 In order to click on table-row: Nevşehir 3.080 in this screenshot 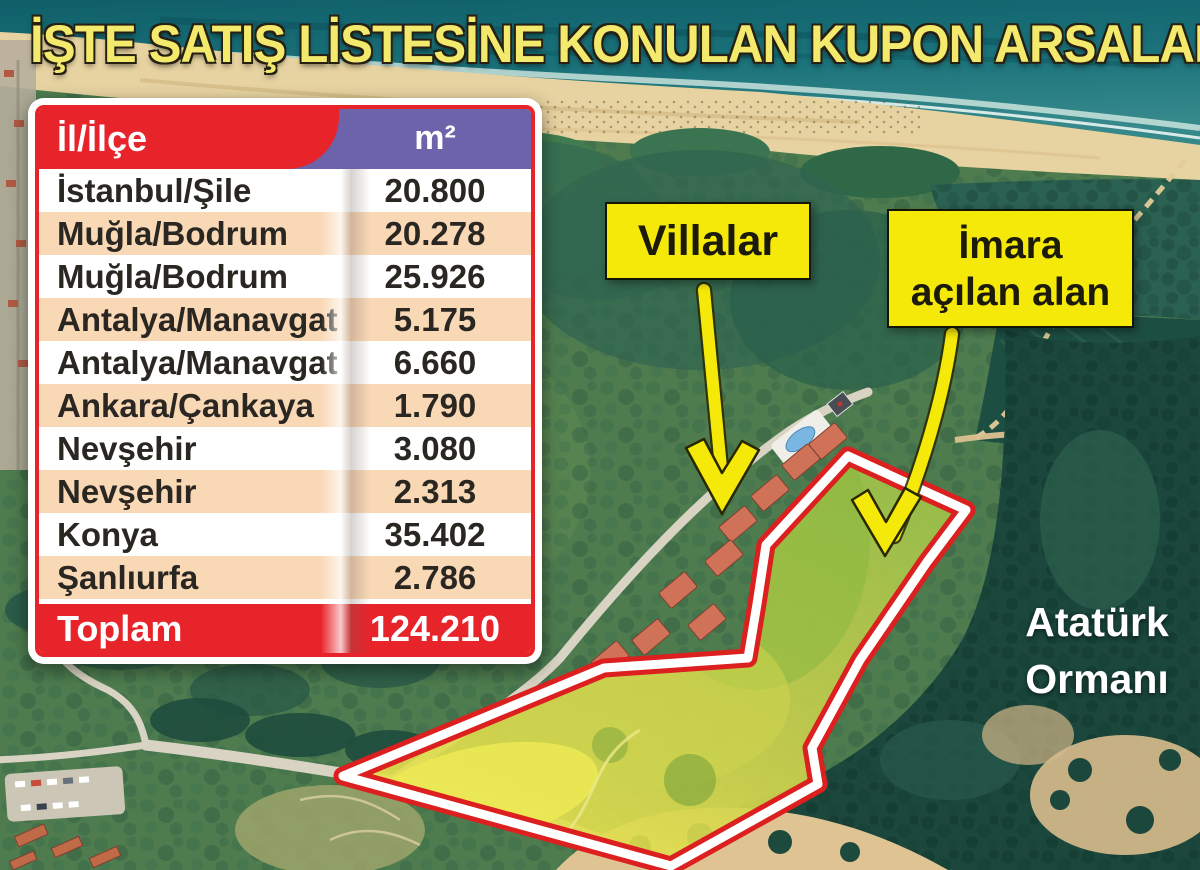, I will do `click(285, 448)`.